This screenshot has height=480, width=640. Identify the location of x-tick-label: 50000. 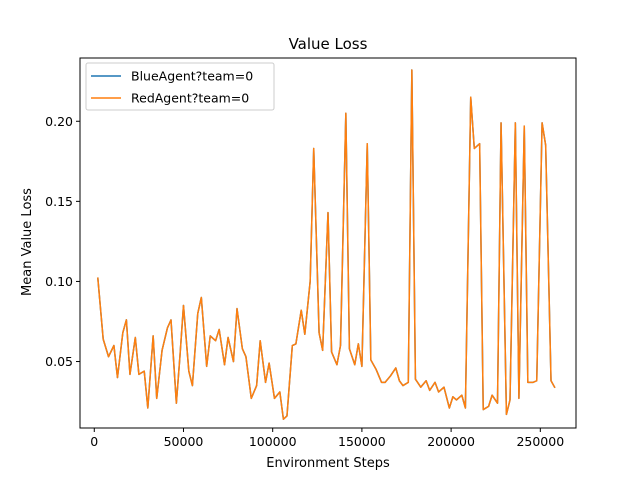
(184, 441).